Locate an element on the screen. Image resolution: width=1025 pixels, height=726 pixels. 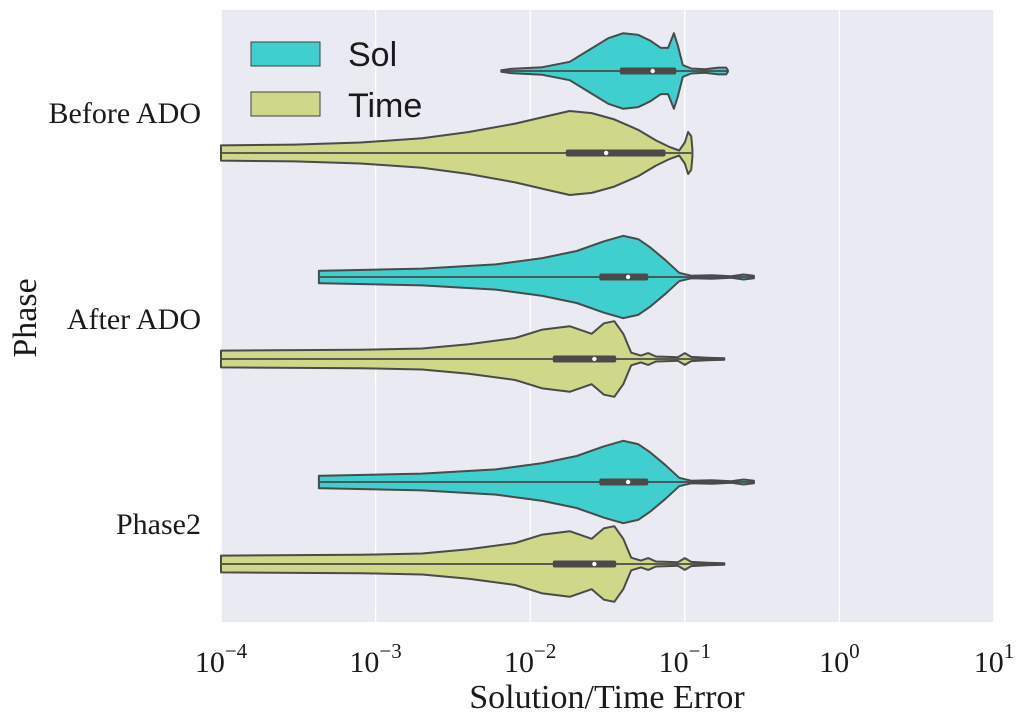
x-axis-label: Solution/Time Error is located at coordinates (607, 697).